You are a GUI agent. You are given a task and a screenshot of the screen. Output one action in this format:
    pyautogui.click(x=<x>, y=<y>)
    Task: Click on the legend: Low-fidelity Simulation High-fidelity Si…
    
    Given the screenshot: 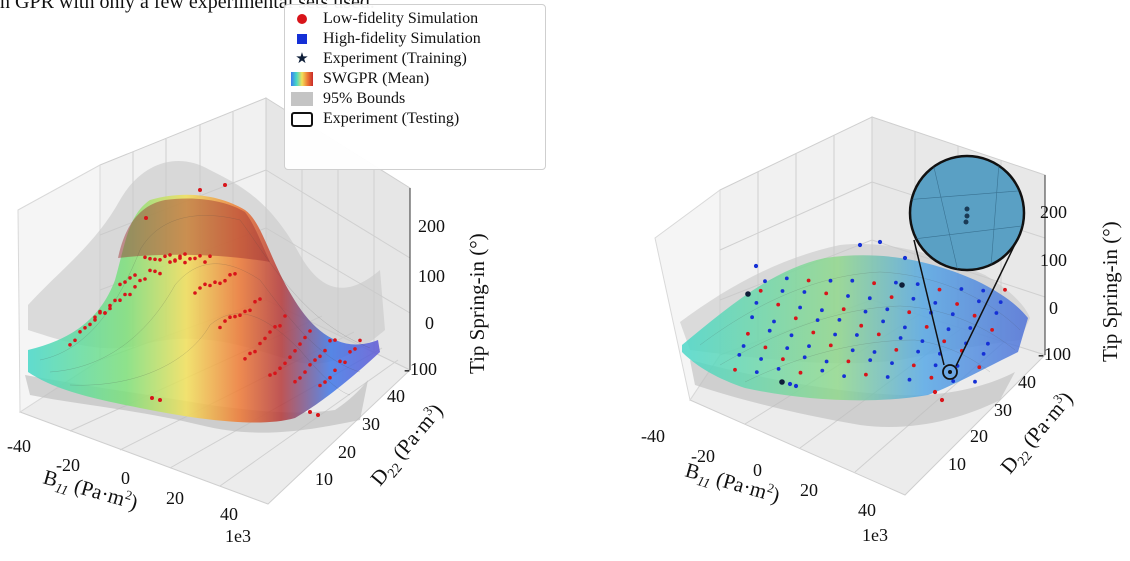 What is the action you would take?
    pyautogui.click(x=415, y=87)
    